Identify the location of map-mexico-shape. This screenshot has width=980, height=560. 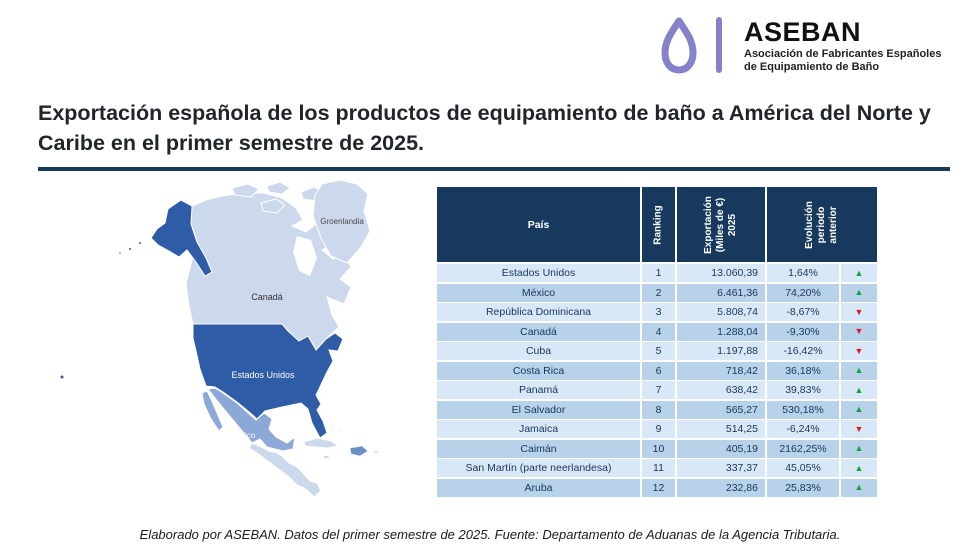
(251, 419).